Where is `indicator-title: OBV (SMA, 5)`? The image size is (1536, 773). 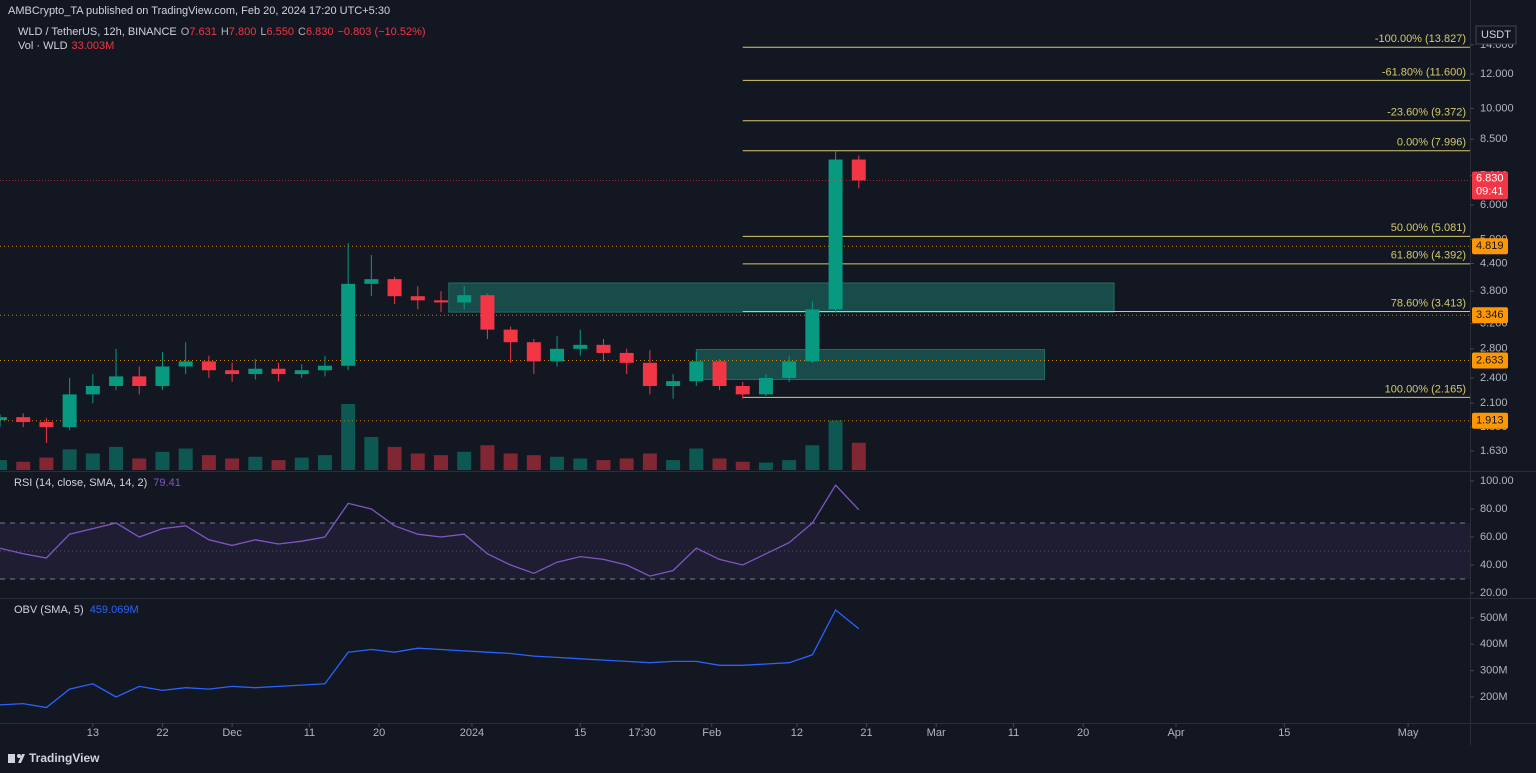
indicator-title: OBV (SMA, 5) is located at coordinates (49, 610).